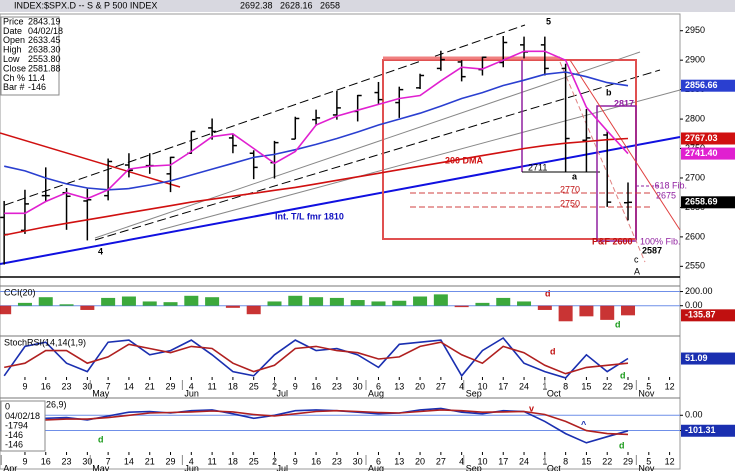  I want to click on legend-value: -1794, so click(16, 425).